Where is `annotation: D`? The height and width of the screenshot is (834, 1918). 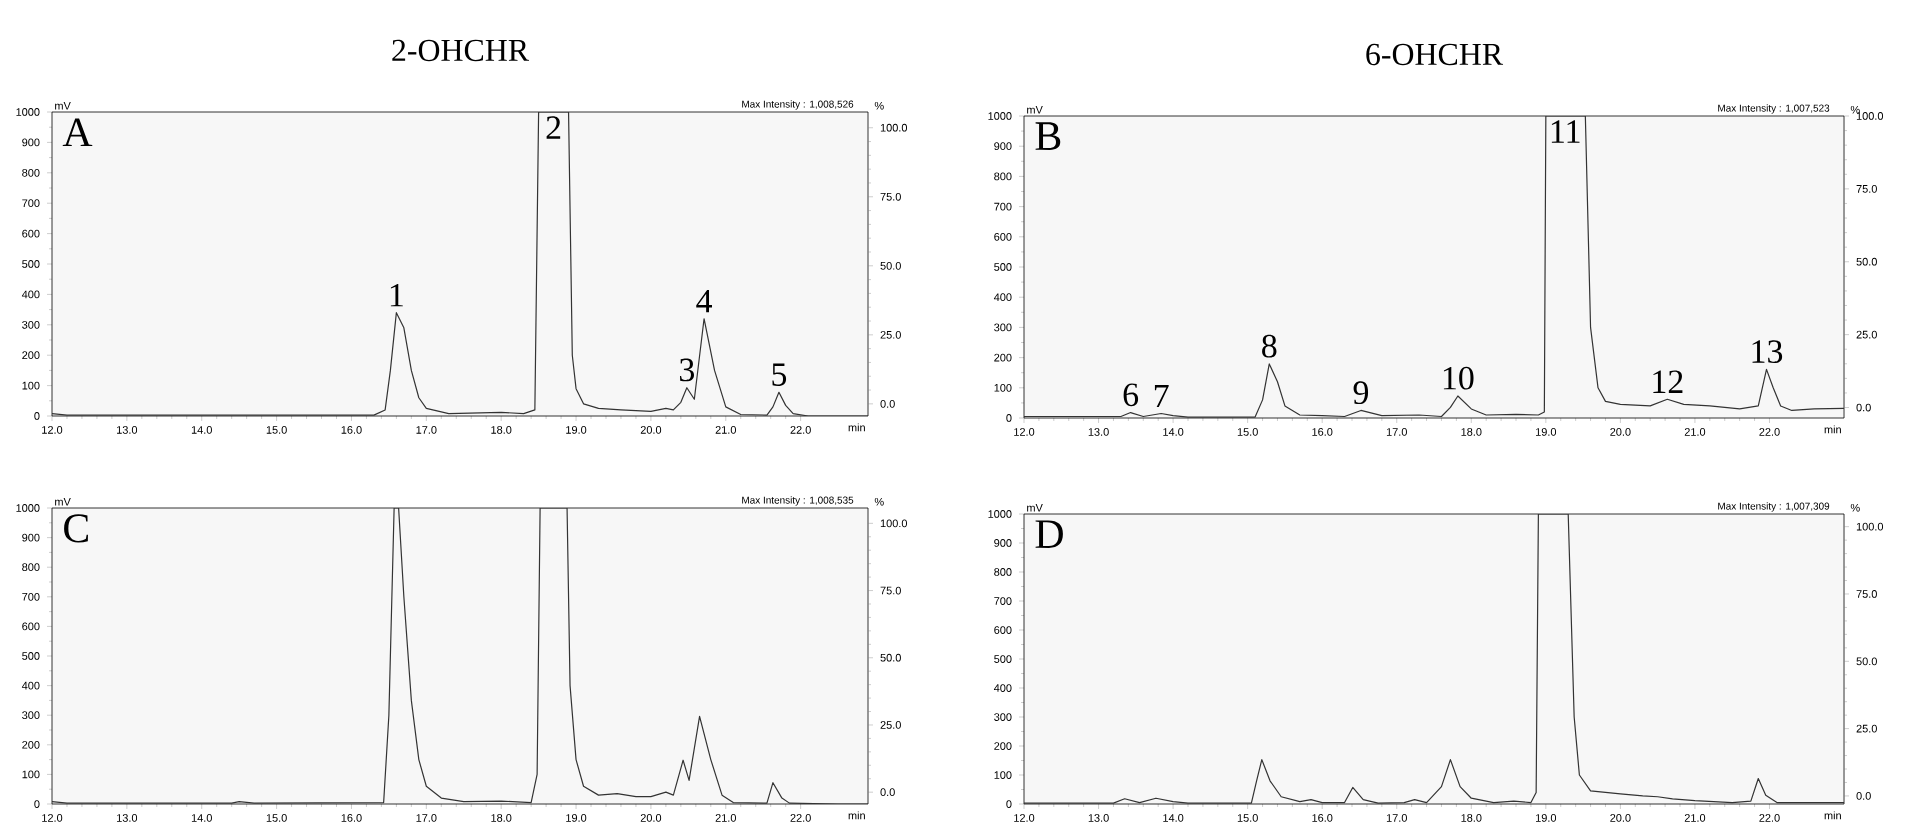 annotation: D is located at coordinates (1049, 534).